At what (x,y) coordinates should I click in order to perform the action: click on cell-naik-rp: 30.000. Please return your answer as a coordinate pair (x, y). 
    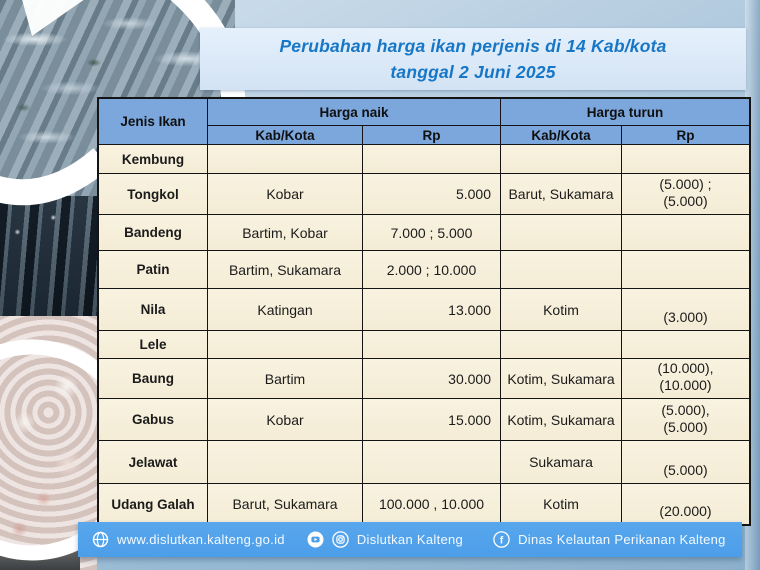
    Looking at the image, I should click on (432, 379).